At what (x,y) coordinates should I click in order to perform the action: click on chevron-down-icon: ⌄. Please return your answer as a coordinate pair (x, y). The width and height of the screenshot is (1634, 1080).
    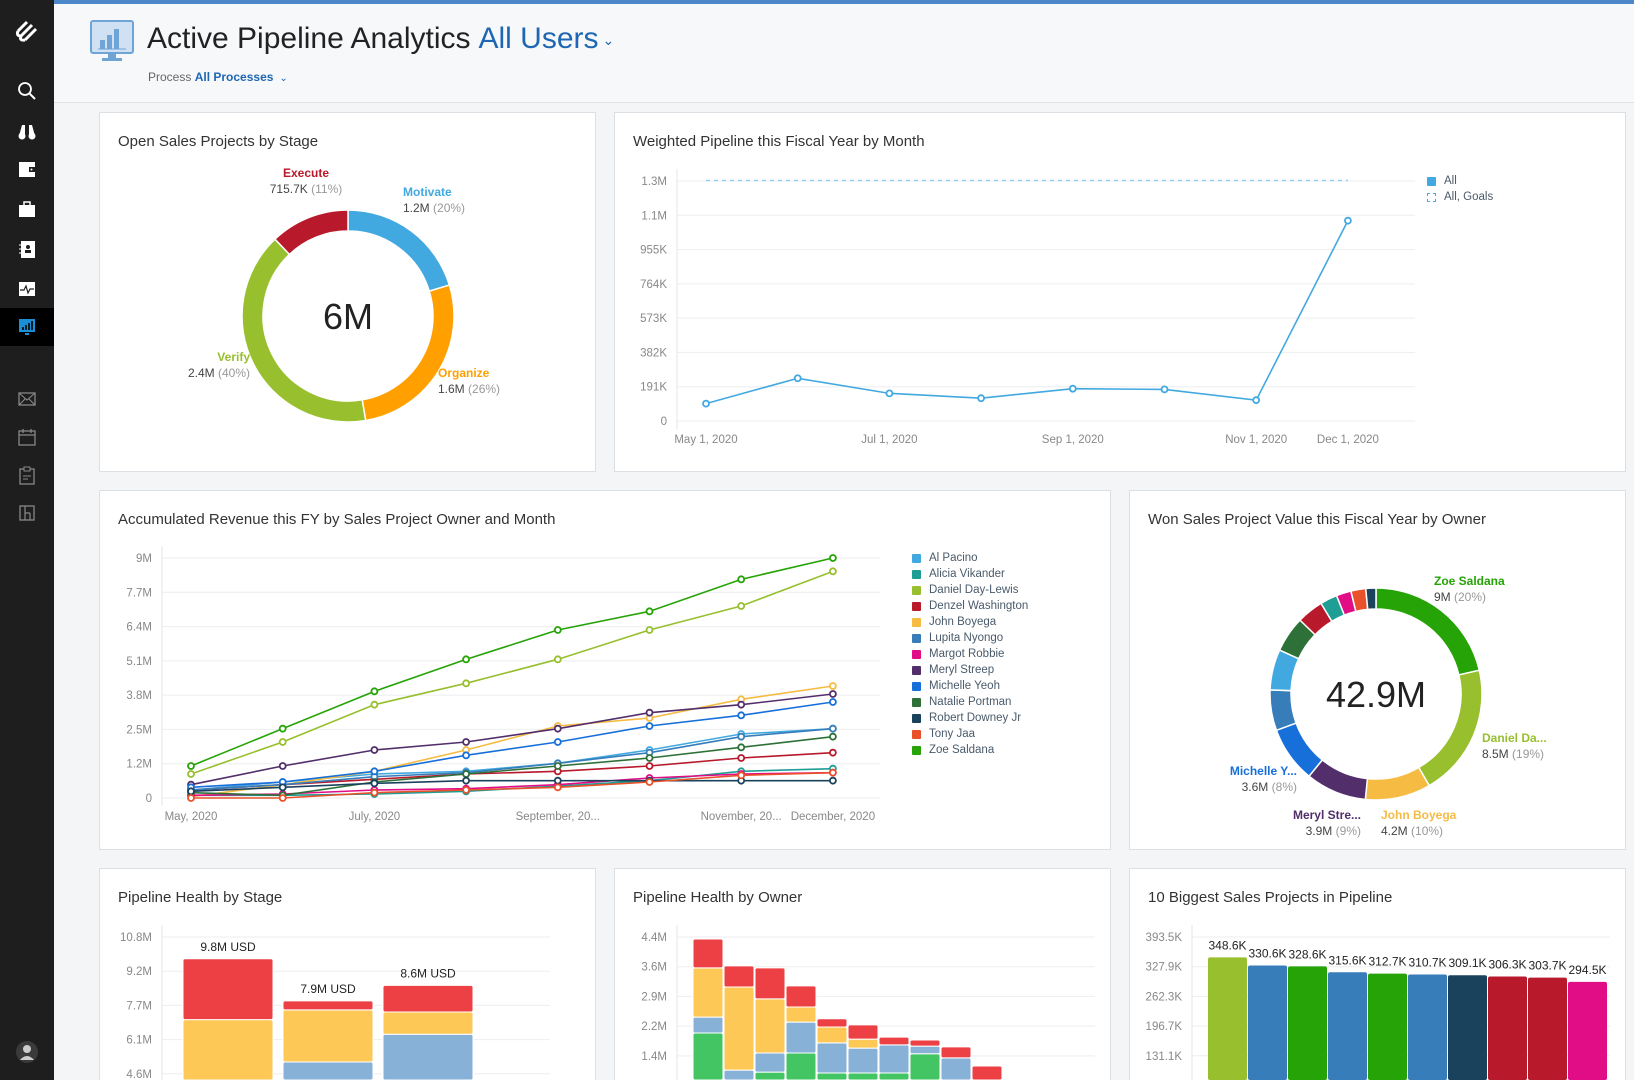
    Looking at the image, I should click on (283, 78).